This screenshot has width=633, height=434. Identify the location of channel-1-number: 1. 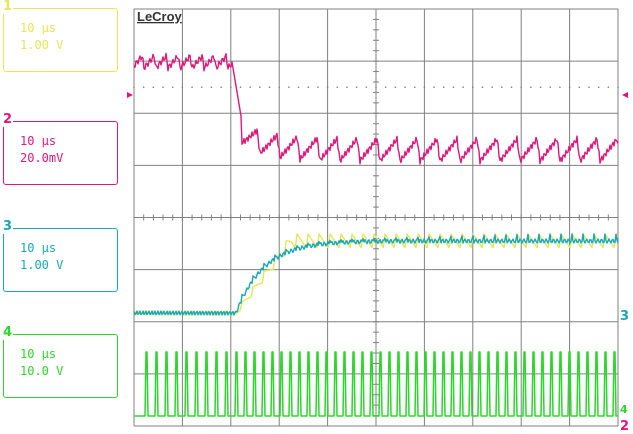
(8, 7).